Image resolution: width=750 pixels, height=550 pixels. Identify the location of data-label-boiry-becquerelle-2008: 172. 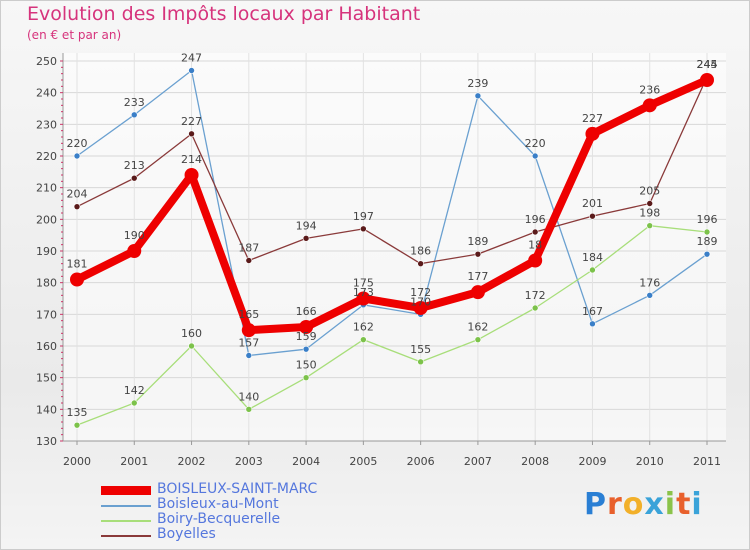
(535, 295).